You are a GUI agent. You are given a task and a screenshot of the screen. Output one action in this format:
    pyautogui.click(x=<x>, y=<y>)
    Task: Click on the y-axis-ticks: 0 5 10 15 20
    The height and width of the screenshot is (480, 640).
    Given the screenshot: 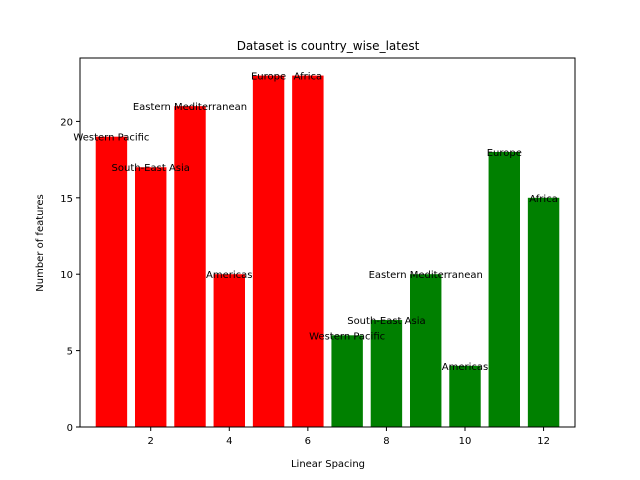 What is the action you would take?
    pyautogui.click(x=70, y=275)
    